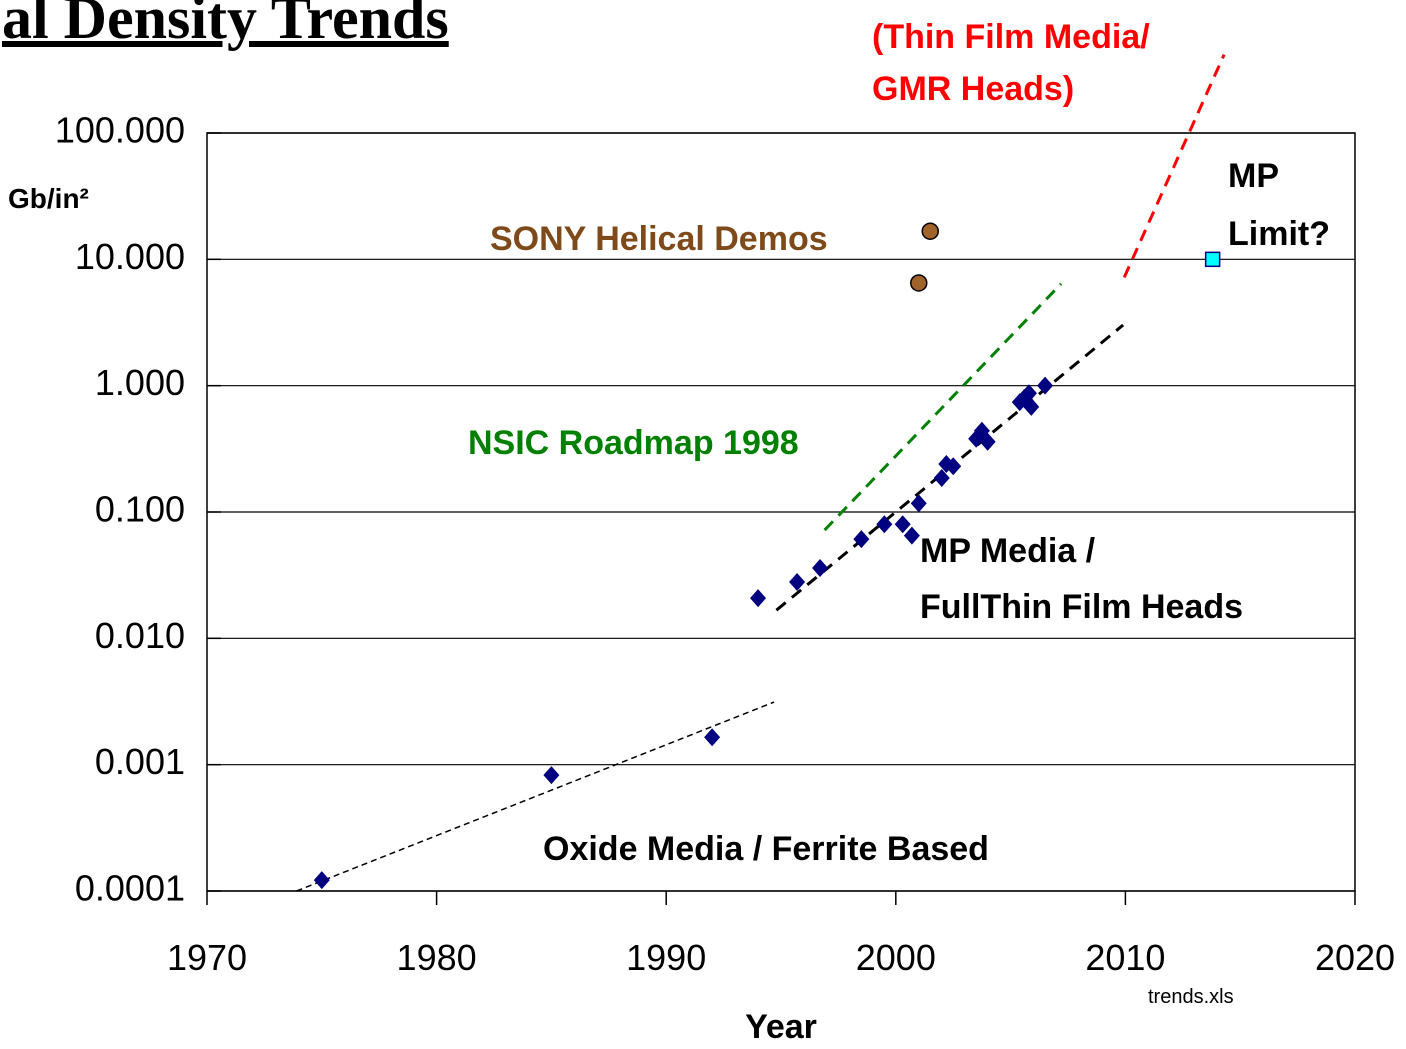  Describe the element at coordinates (666, 957) in the screenshot. I see `x-tick-label: 1990` at that location.